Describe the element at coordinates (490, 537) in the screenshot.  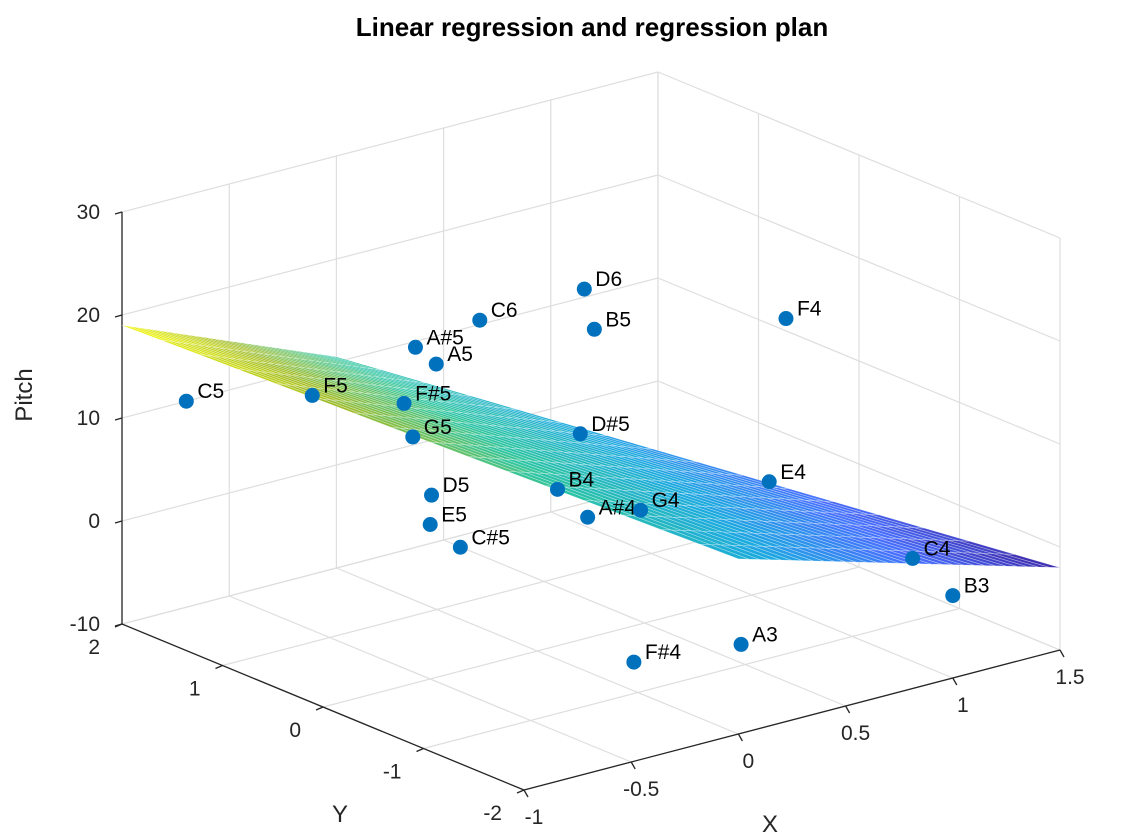
I see `point-label: C#5` at that location.